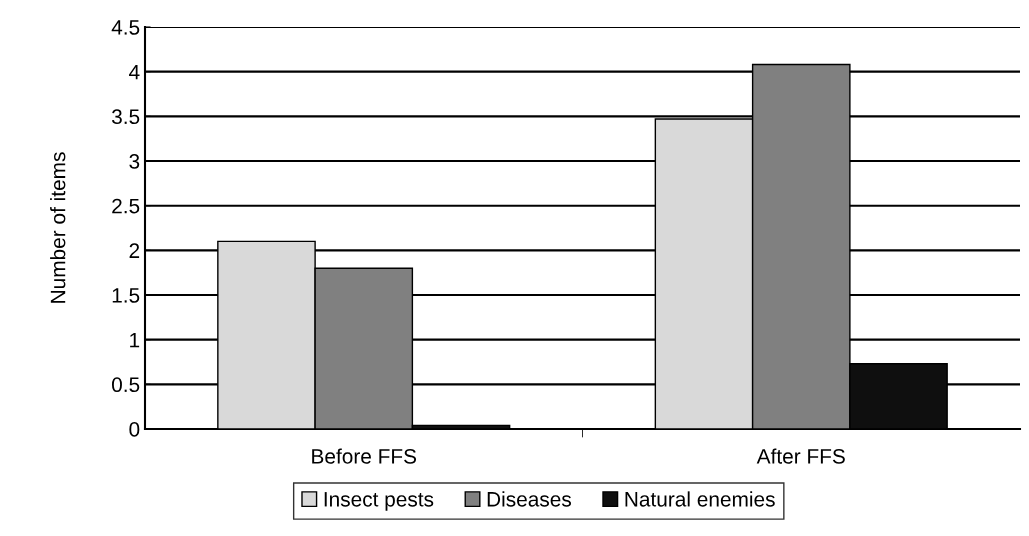  I want to click on y-tick-label: 3, so click(134, 161).